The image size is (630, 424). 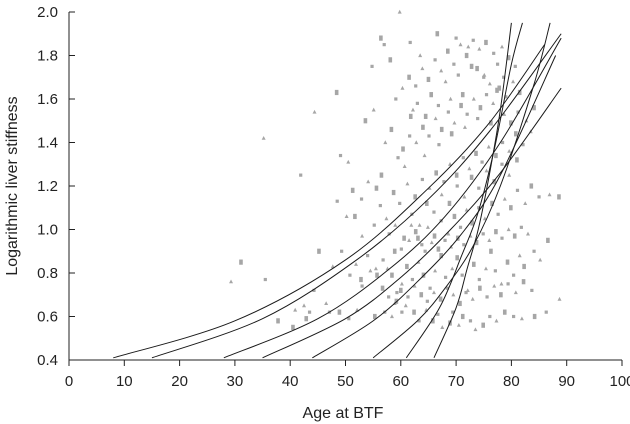 What do you see at coordinates (235, 381) in the screenshot?
I see `x-tick-label: 30` at bounding box center [235, 381].